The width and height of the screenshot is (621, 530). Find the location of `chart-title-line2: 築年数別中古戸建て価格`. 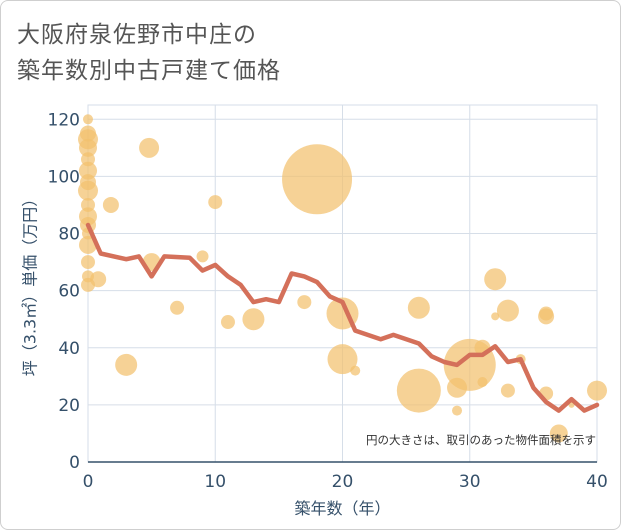

chart-title-line2: 築年数別中古戸建て価格 is located at coordinates (149, 71).